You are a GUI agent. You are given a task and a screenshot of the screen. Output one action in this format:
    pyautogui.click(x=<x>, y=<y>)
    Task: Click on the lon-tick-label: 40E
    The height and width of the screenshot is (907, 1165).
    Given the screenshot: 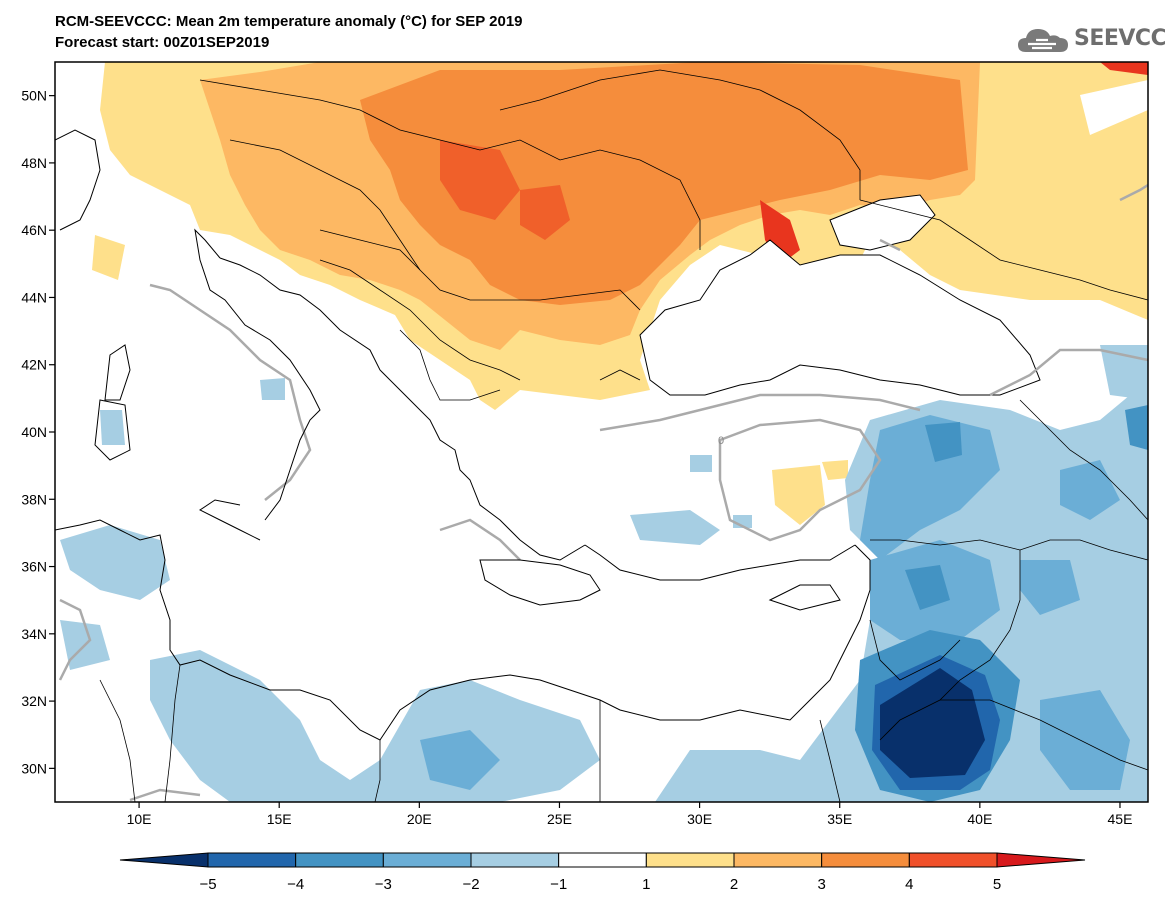 What is the action you would take?
    pyautogui.click(x=979, y=819)
    